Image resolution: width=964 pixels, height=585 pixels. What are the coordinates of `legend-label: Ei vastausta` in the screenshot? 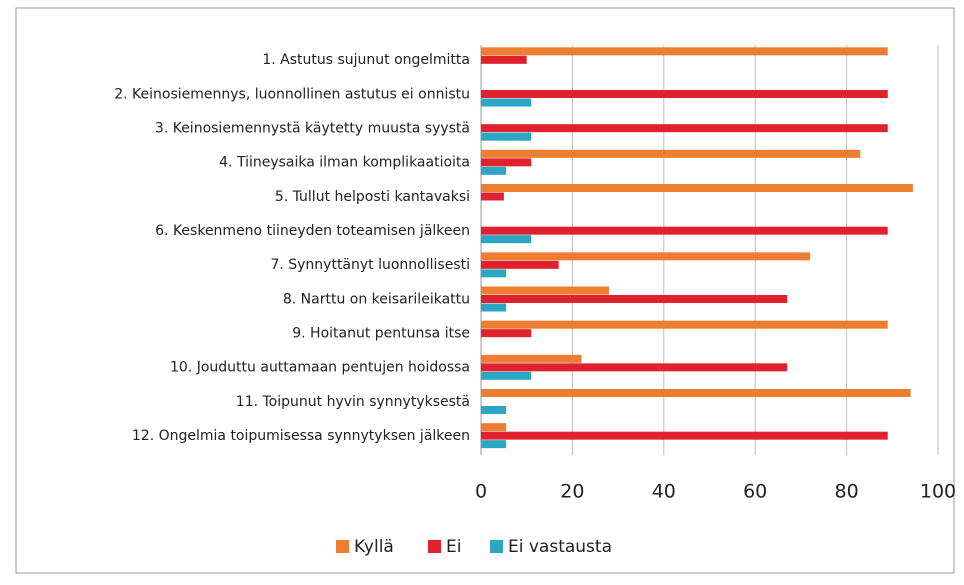 It's located at (560, 547).